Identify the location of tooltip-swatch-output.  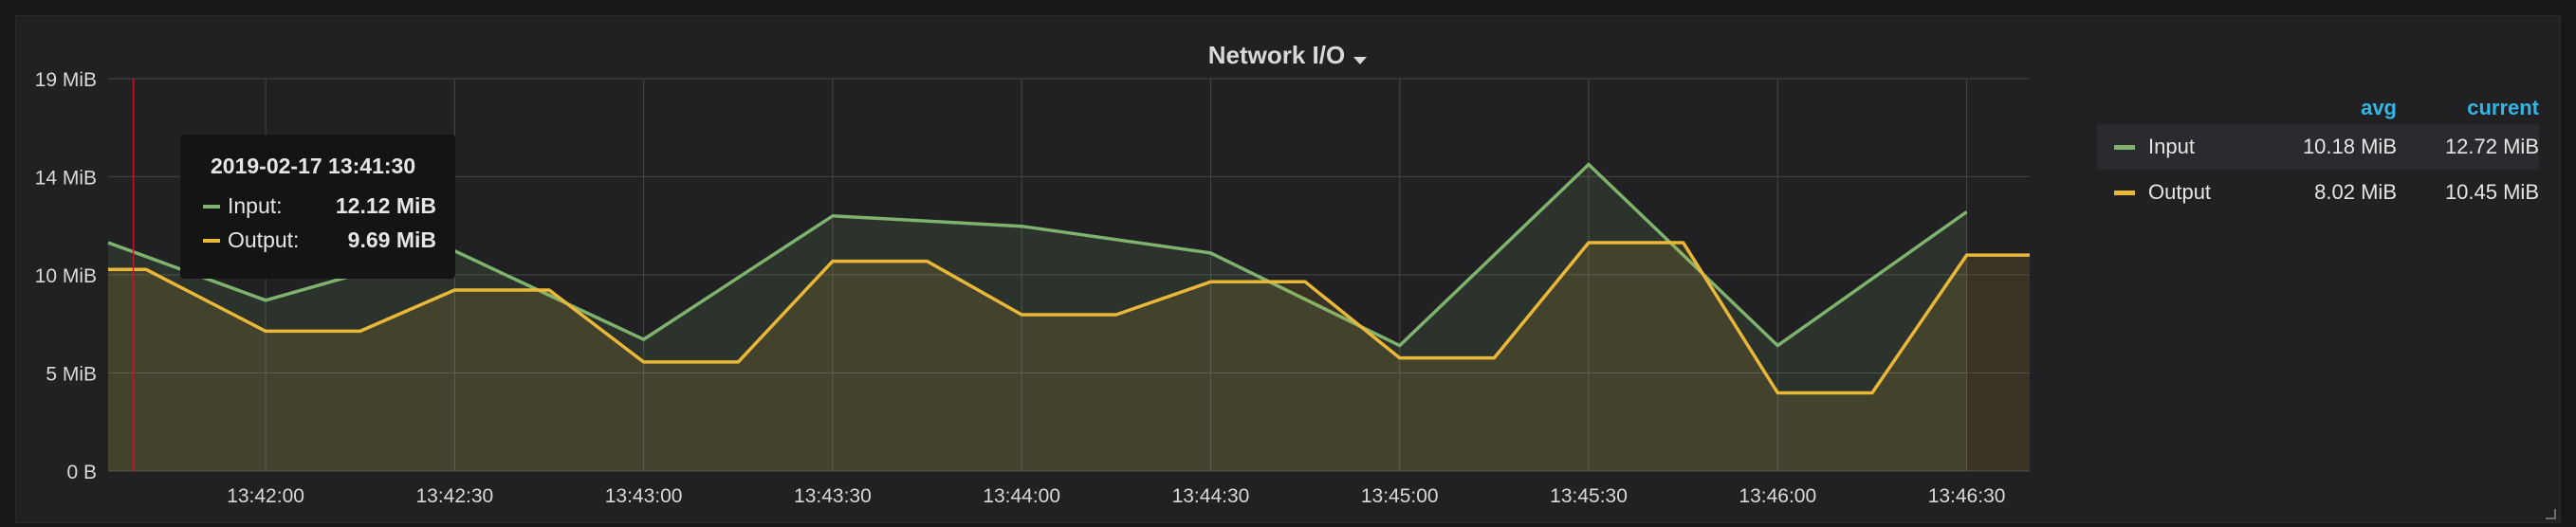
(211, 240).